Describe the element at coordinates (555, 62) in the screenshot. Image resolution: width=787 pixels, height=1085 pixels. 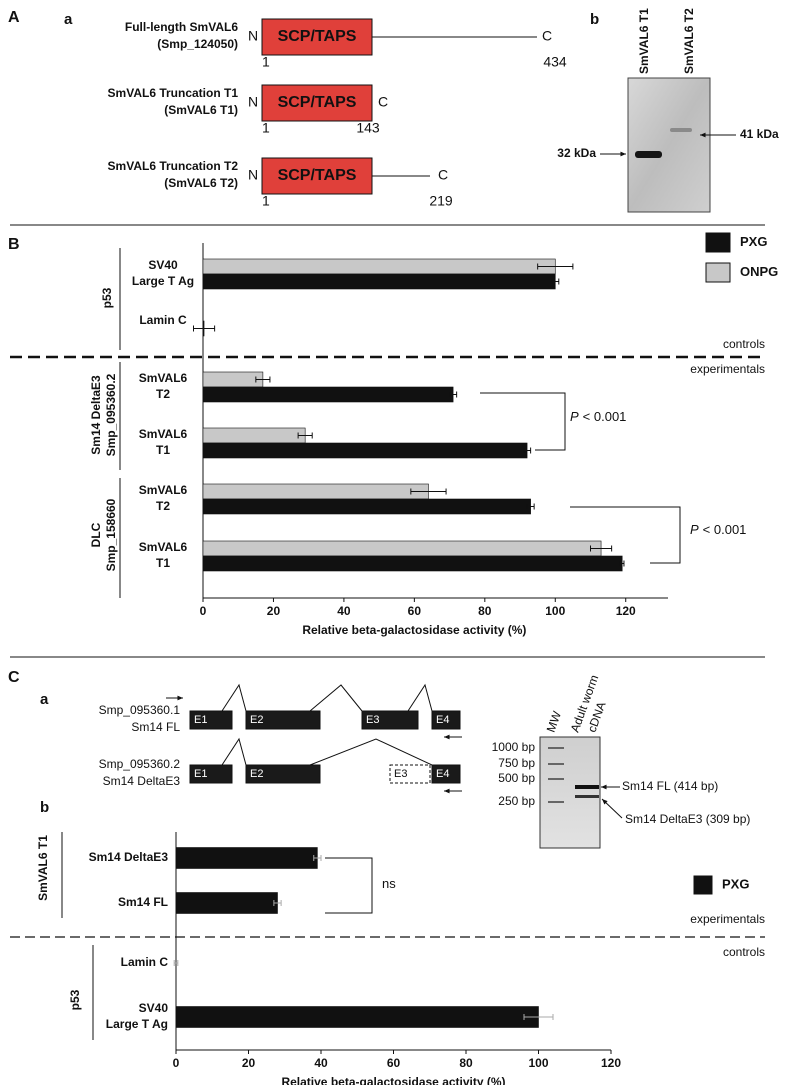
I see `end-residue: 434` at that location.